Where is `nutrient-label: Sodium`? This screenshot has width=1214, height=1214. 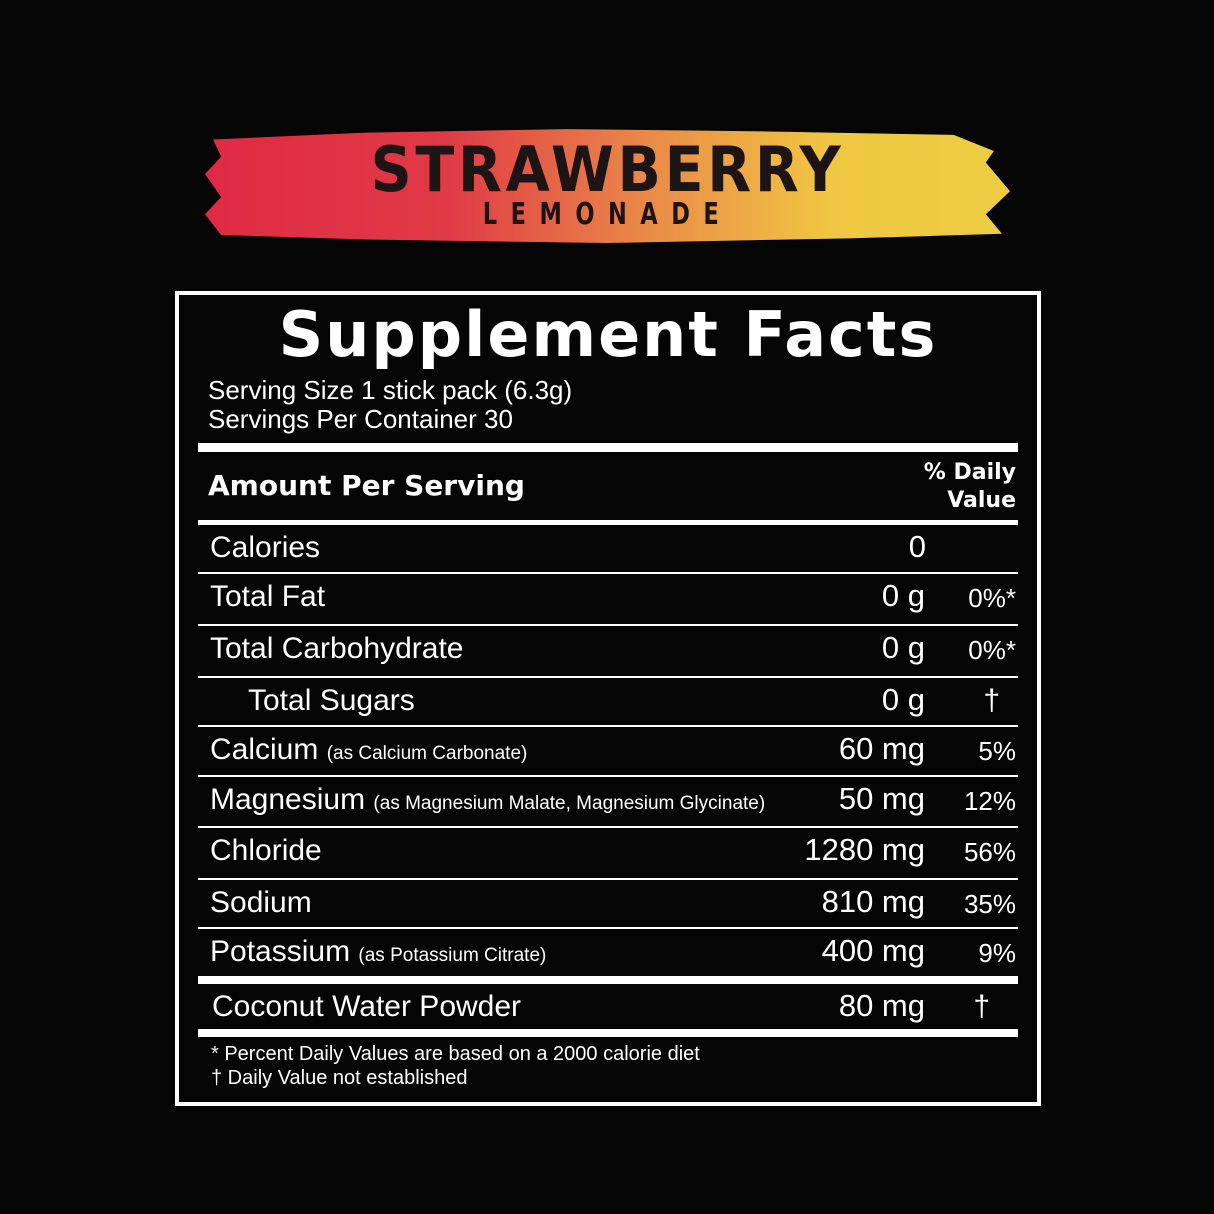
nutrient-label: Sodium is located at coordinates (261, 902).